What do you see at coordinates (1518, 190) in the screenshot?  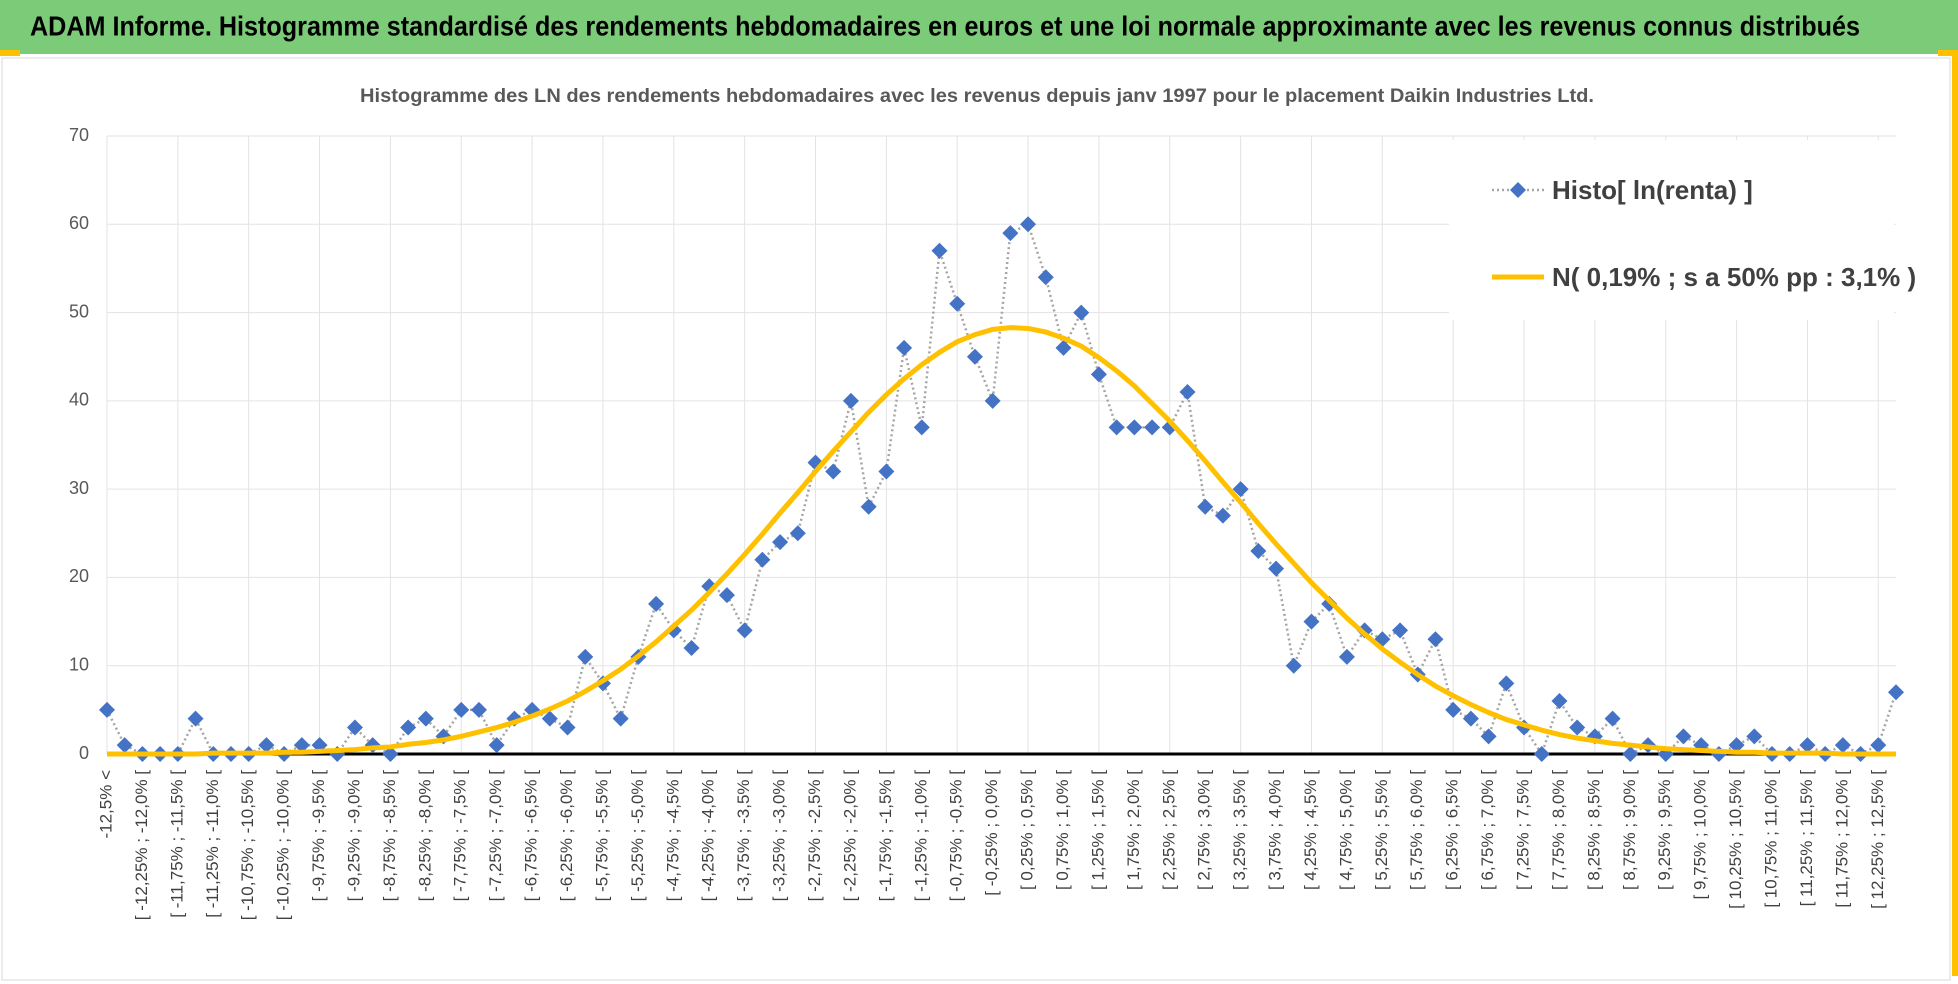 I see `legend-marker` at bounding box center [1518, 190].